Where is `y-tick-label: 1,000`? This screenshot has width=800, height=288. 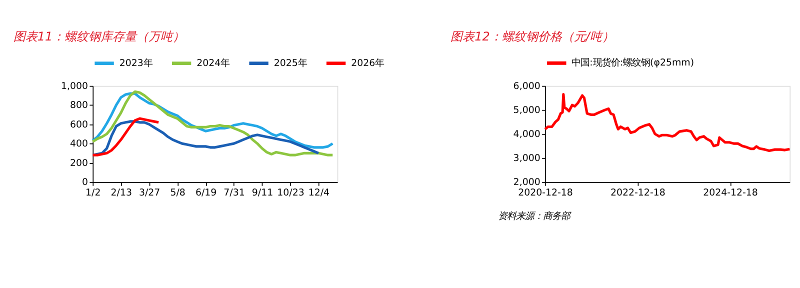 y-tick-label: 1,000 is located at coordinates (74, 86).